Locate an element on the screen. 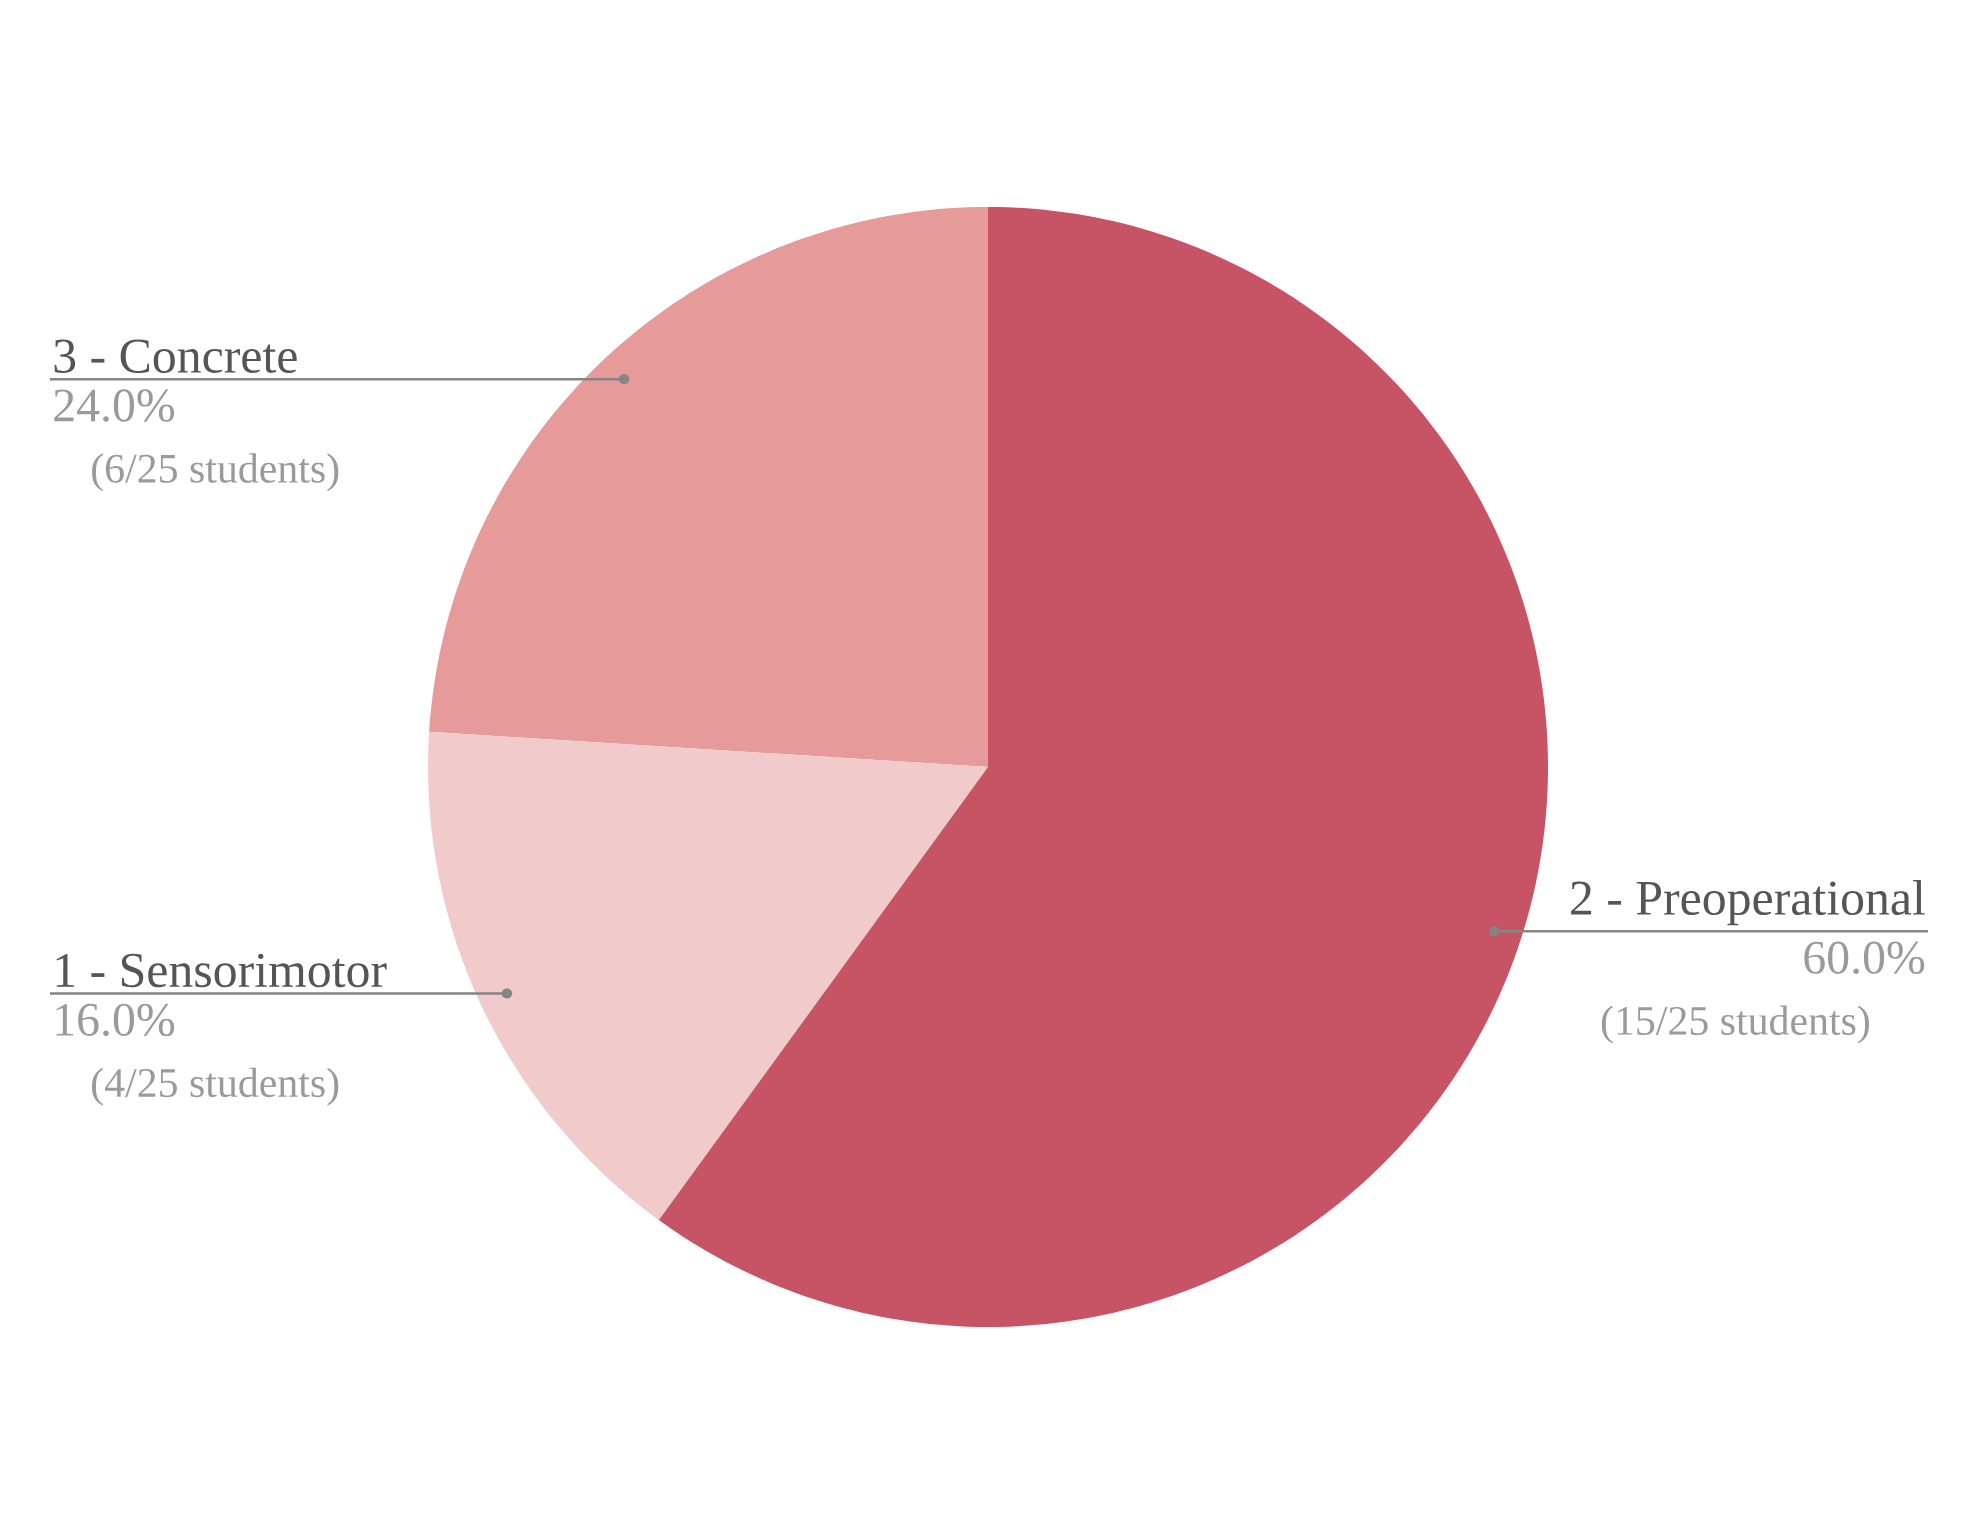 The height and width of the screenshot is (1540, 1982). text: (15/25 students) is located at coordinates (1735, 1024).